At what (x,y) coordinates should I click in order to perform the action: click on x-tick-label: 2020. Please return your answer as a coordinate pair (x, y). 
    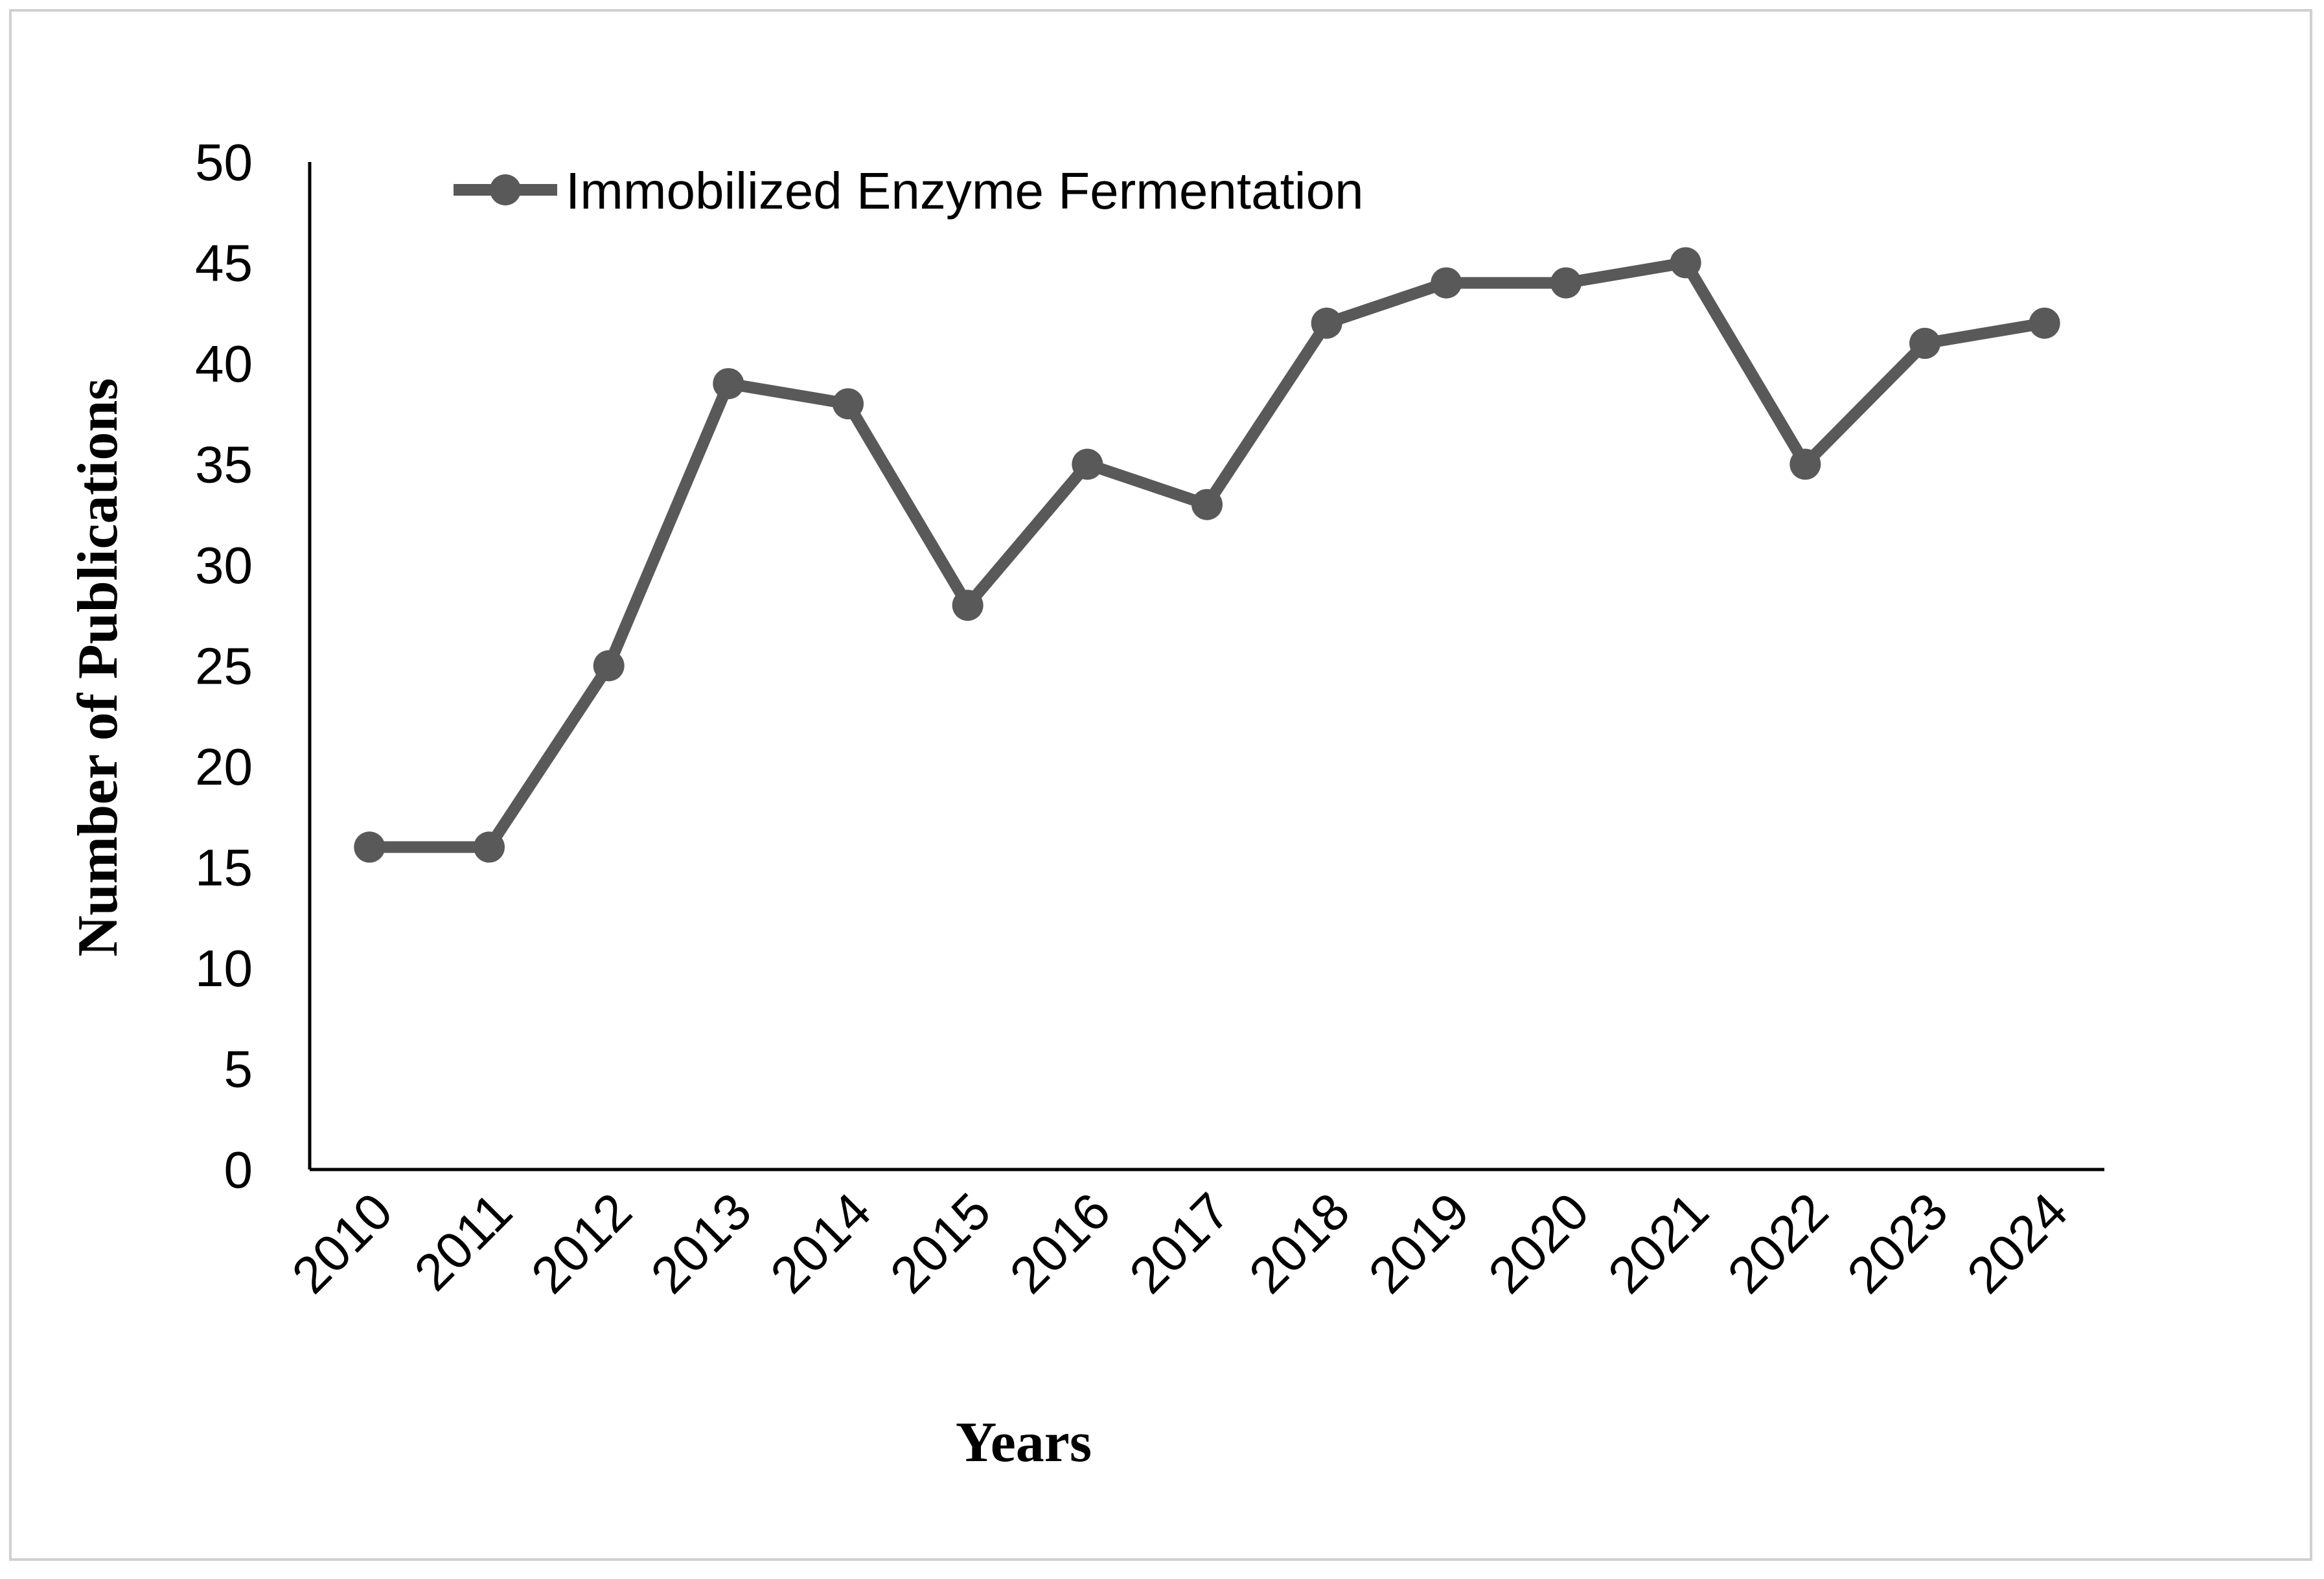
    Looking at the image, I should click on (1538, 1243).